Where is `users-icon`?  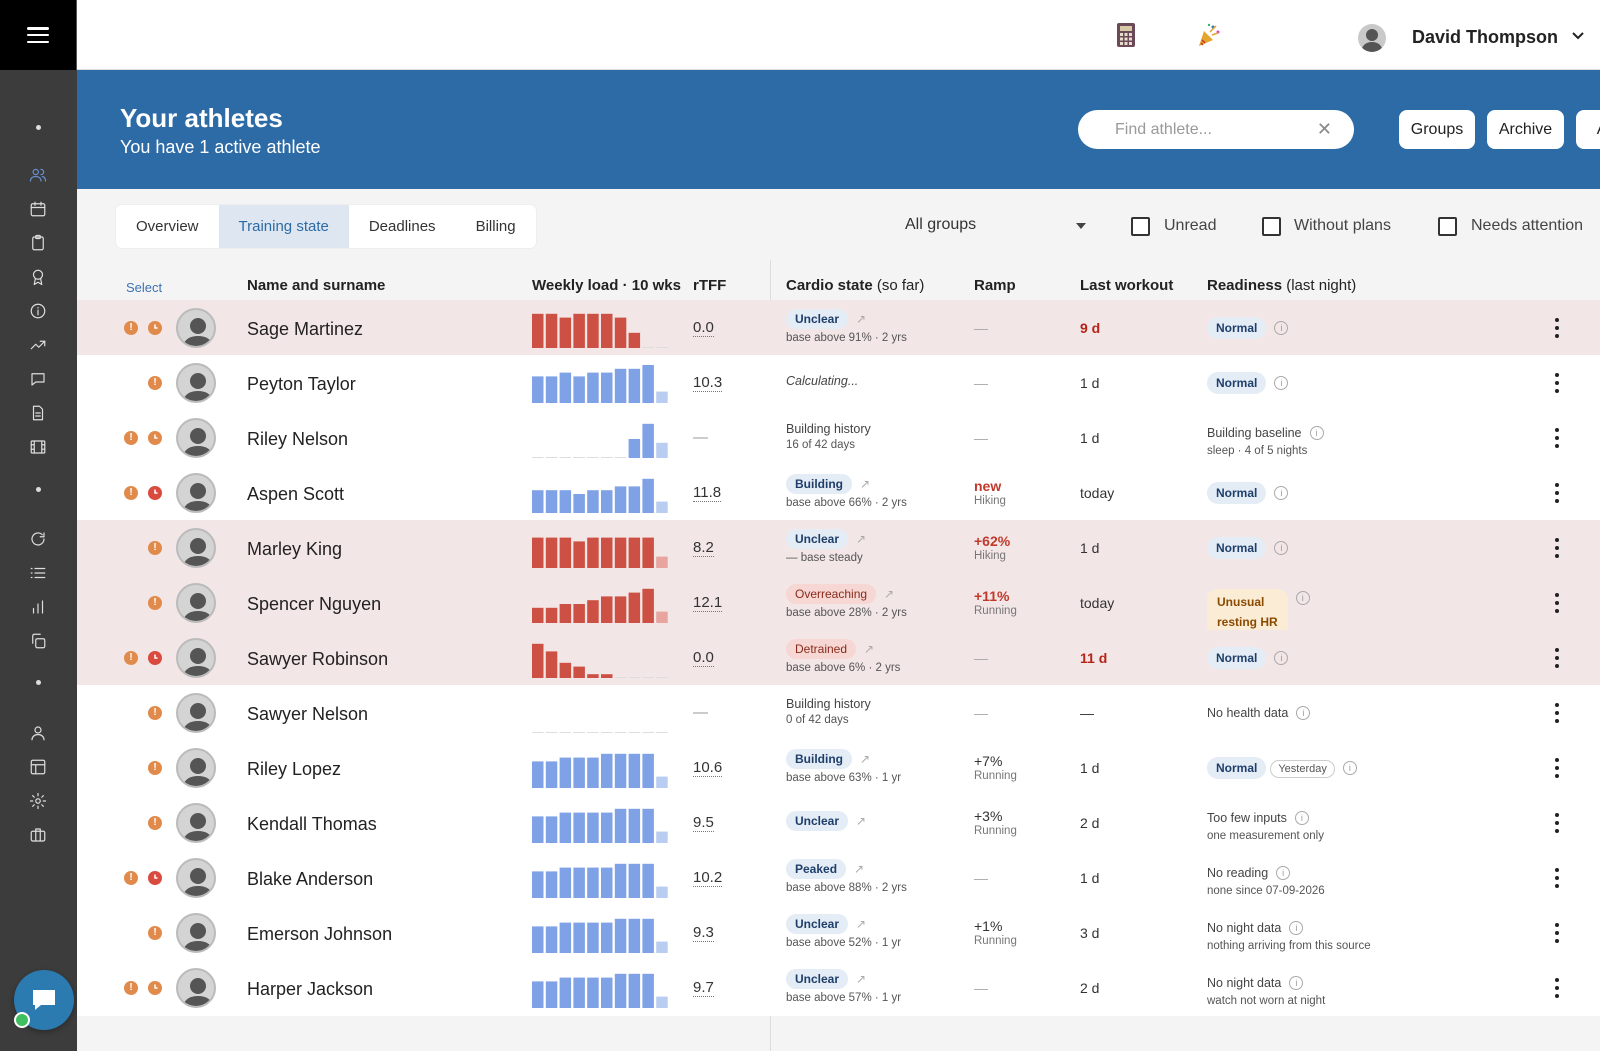
users-icon is located at coordinates (38, 175).